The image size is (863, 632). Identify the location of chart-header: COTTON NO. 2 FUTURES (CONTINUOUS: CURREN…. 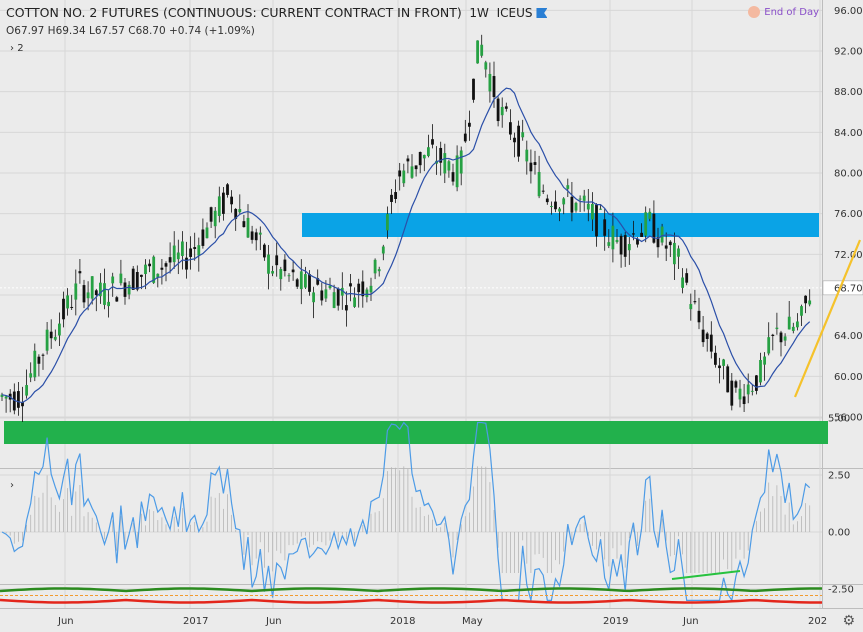
(277, 12).